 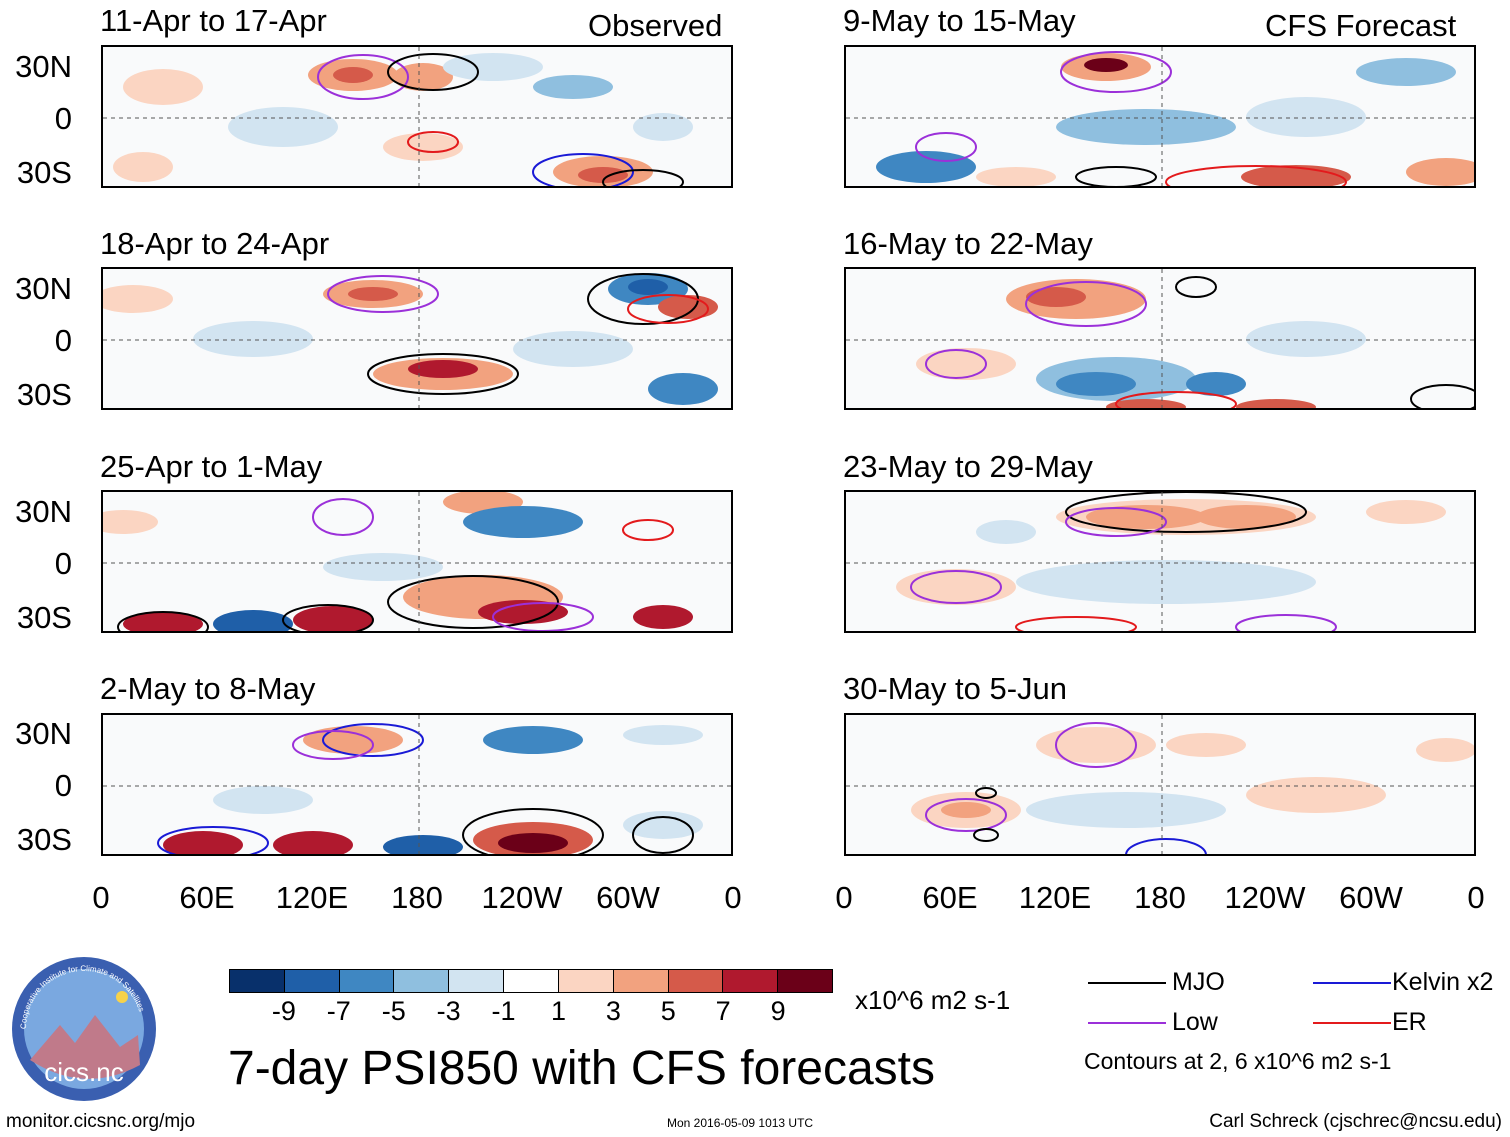 What do you see at coordinates (338, 1011) in the screenshot?
I see `colorbar-tick: -7` at bounding box center [338, 1011].